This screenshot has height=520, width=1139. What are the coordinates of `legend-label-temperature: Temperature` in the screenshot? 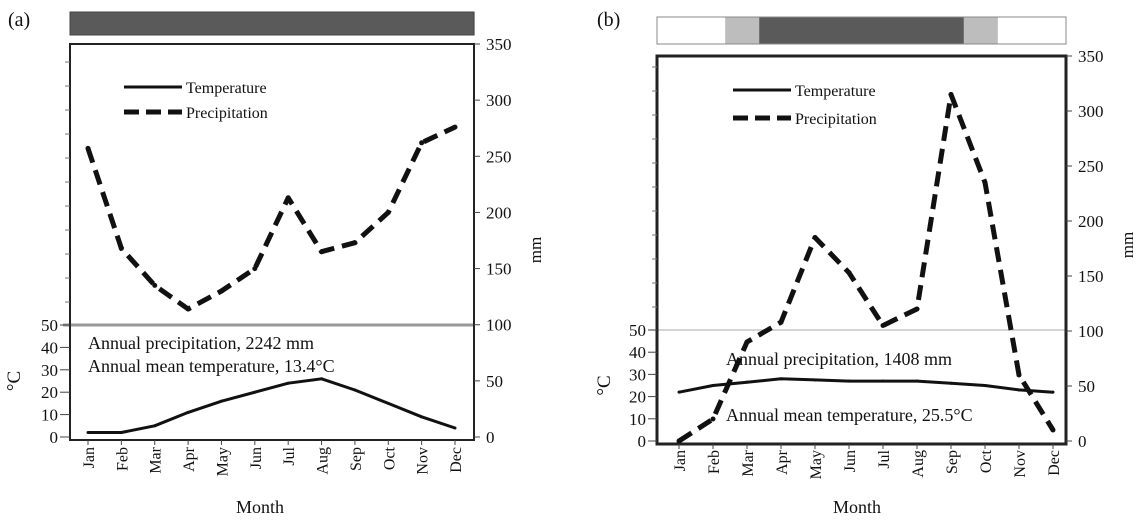 It's located at (226, 88).